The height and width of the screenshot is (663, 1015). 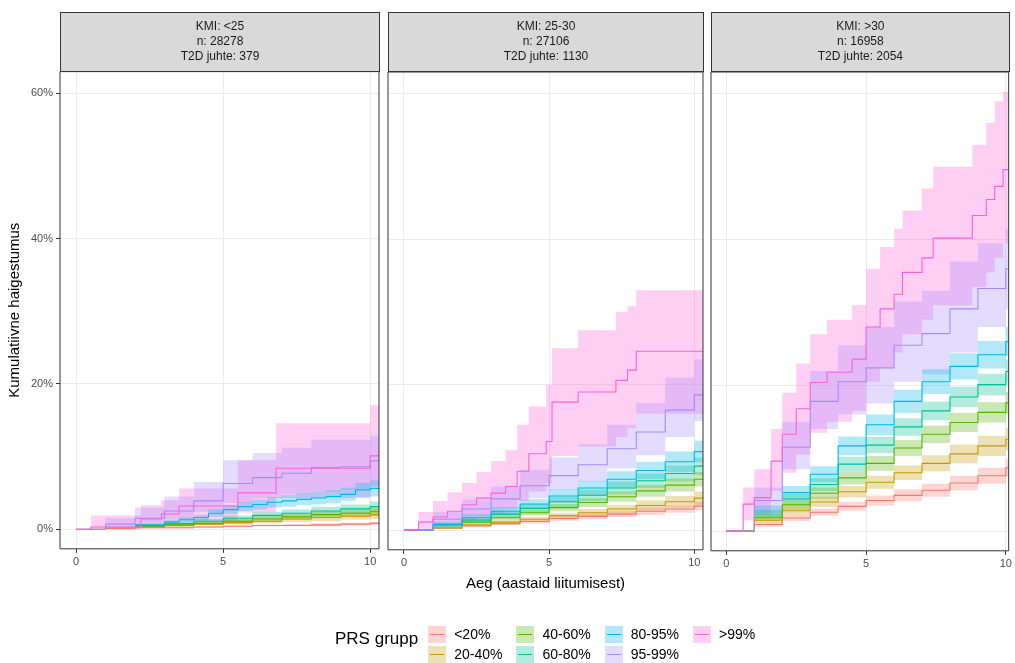 I want to click on y-tick-label: 20%, so click(x=42, y=383).